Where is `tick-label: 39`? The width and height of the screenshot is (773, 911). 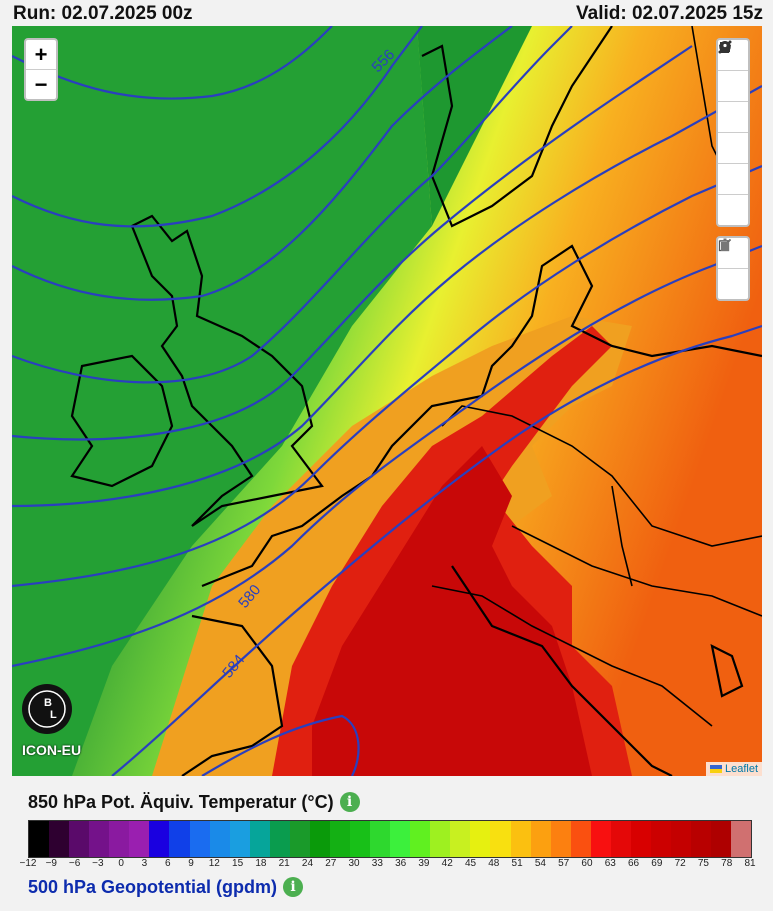
tick-label: 39 is located at coordinates (424, 863).